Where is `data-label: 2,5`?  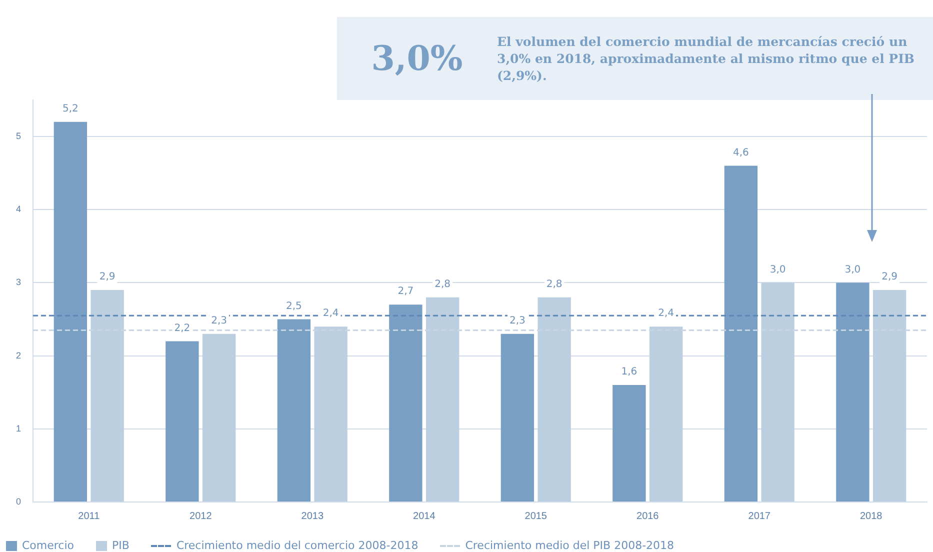
data-label: 2,5 is located at coordinates (294, 306).